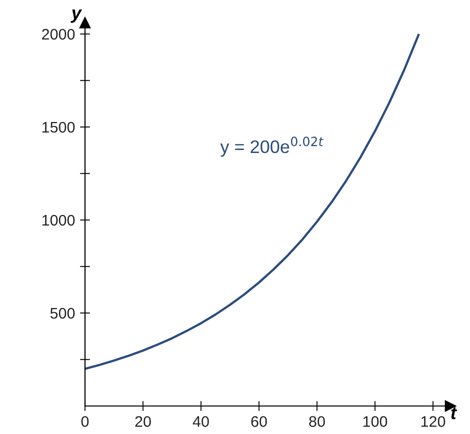  I want to click on annotation: y = 200e$^{0.02t}$, so click(272, 146).